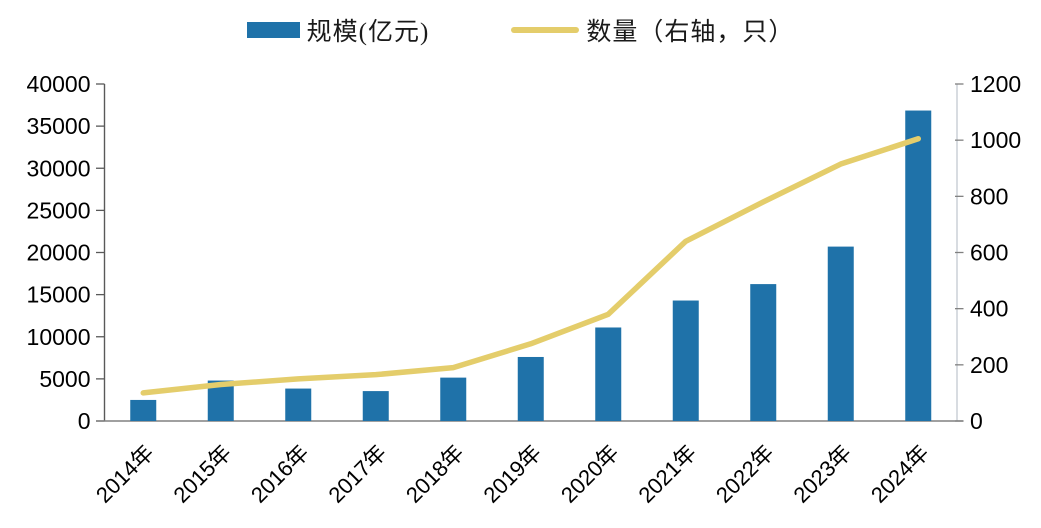  Describe the element at coordinates (375, 406) in the screenshot. I see `bar-2017年` at that location.